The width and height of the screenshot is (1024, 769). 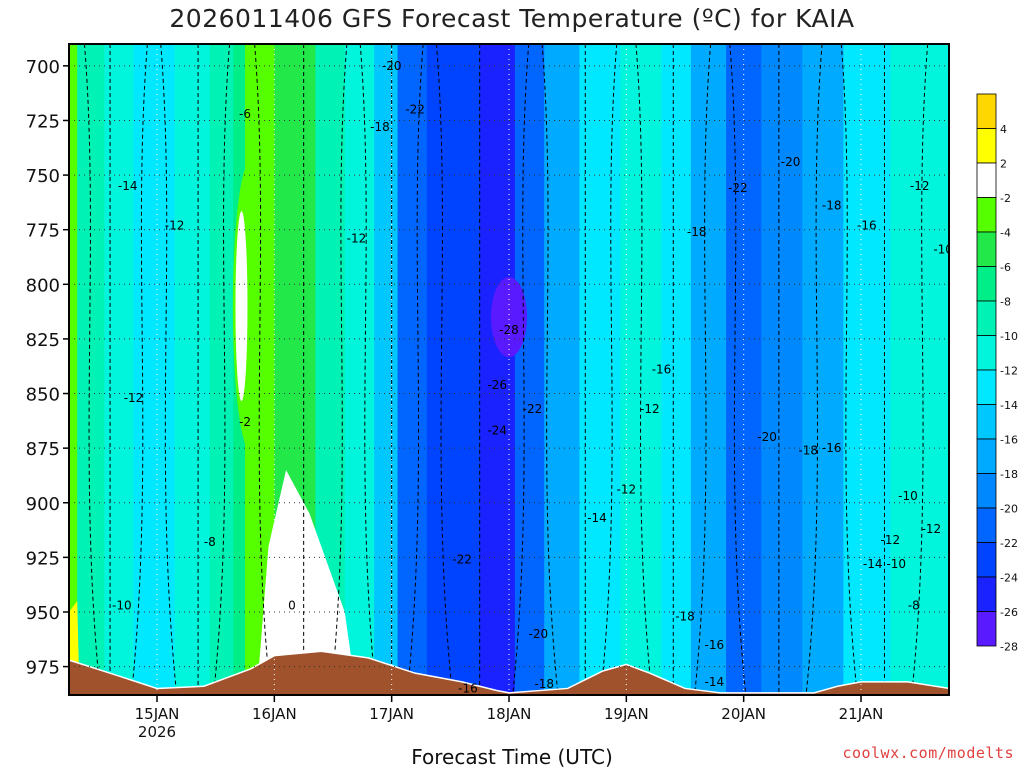 What do you see at coordinates (292, 605) in the screenshot?
I see `contour-label: 0` at bounding box center [292, 605].